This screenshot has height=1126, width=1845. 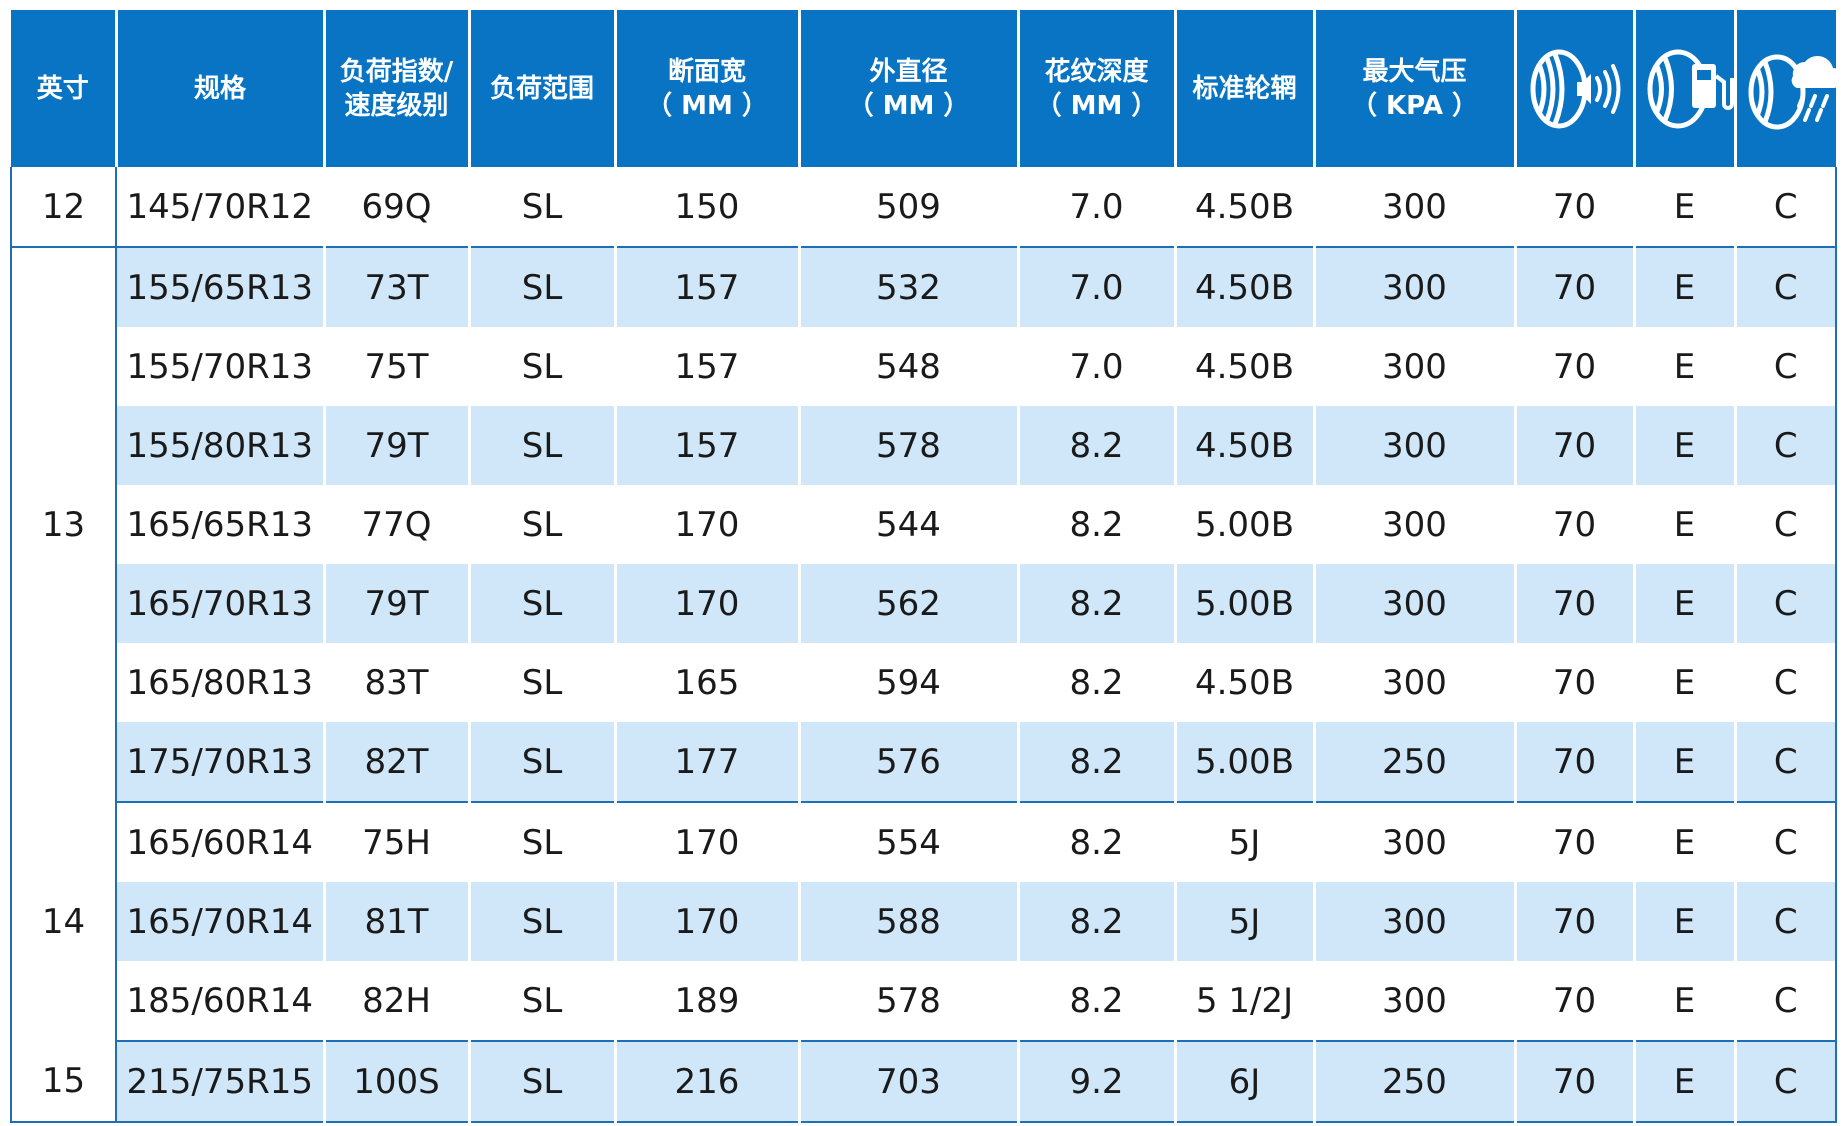 I want to click on header-load-speed: 负荷指数/ 速度级别, so click(x=397, y=88).